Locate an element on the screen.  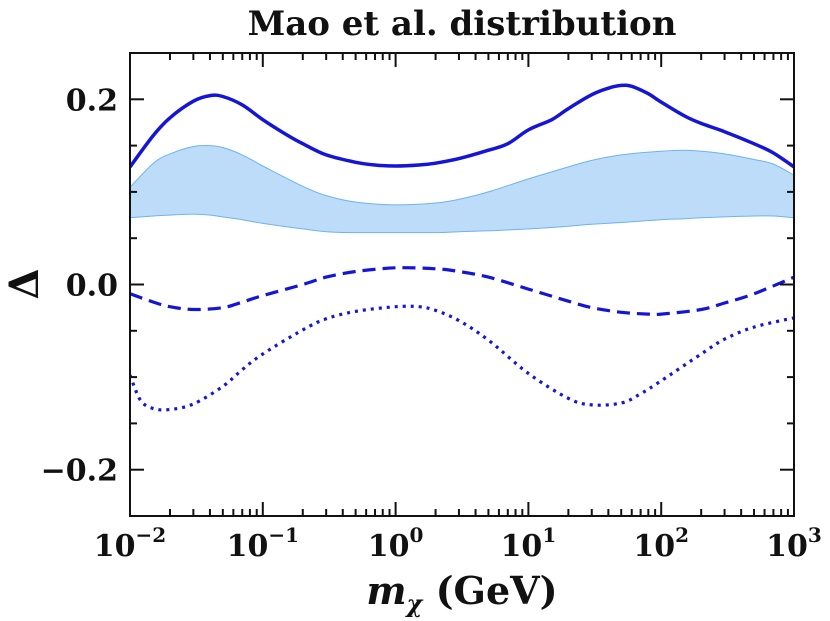
x-tick-label: 10⁰ is located at coordinates (396, 543).